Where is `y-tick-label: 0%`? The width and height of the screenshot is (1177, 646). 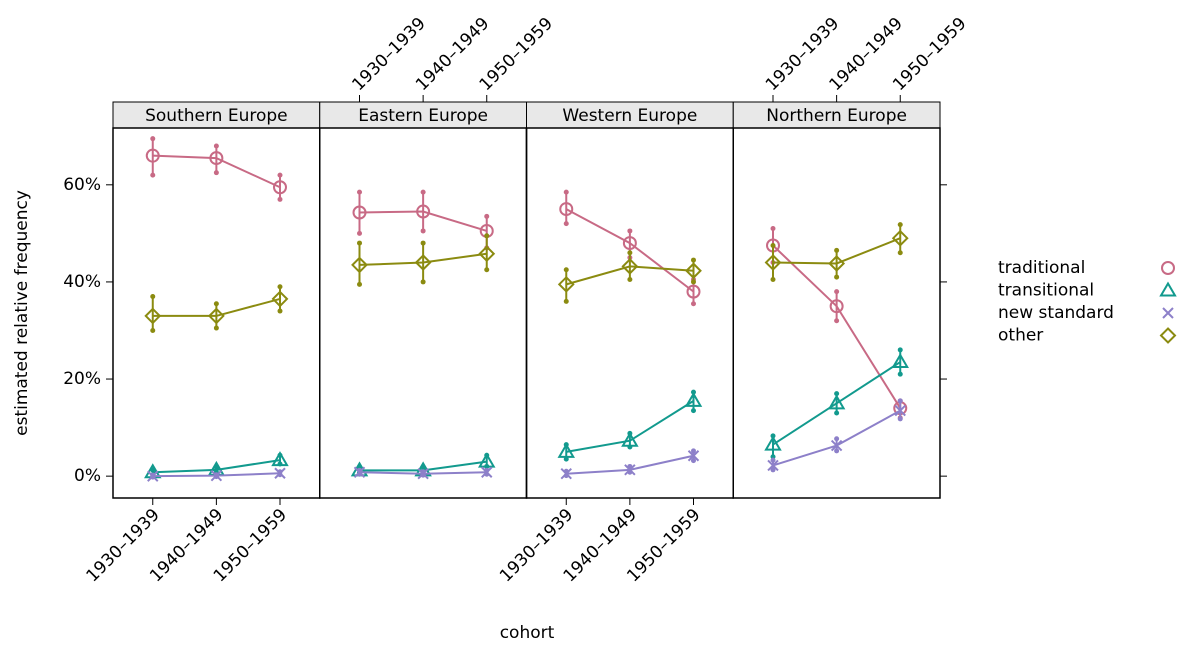
y-tick-label: 0% is located at coordinates (87, 476).